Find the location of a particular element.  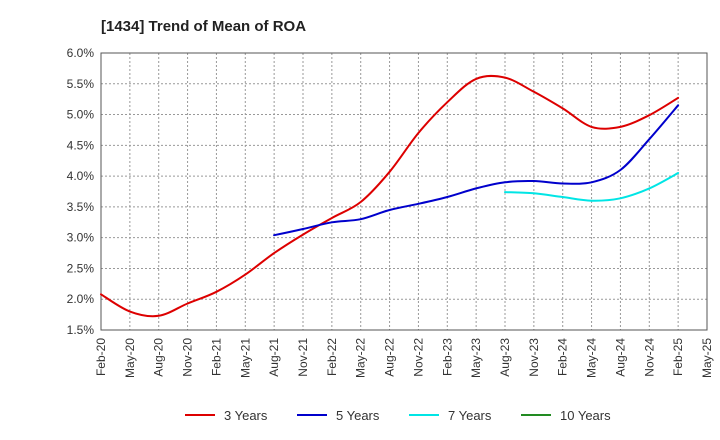

y-axis: 1.5% 2.0% 2.5% 3.0% 3.5% 4.0% 4.5% 5.0% 5.5% 6.0% is located at coordinates (81, 191).